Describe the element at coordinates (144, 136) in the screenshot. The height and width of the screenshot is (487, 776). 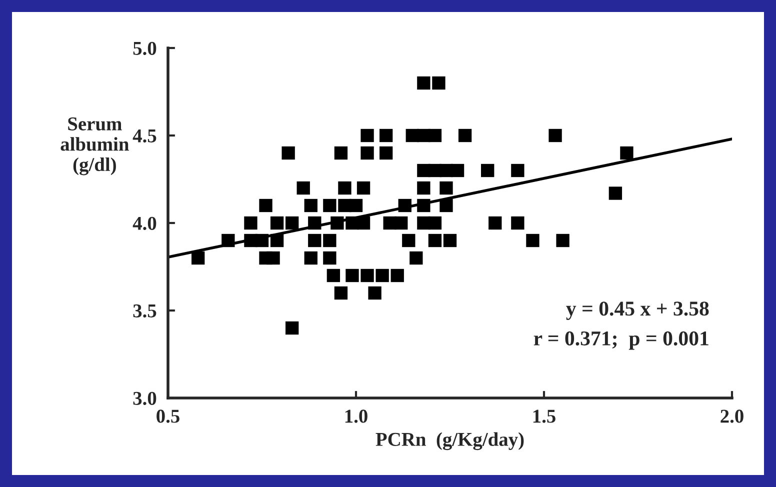
I see `y-tick-label: 4.5` at that location.